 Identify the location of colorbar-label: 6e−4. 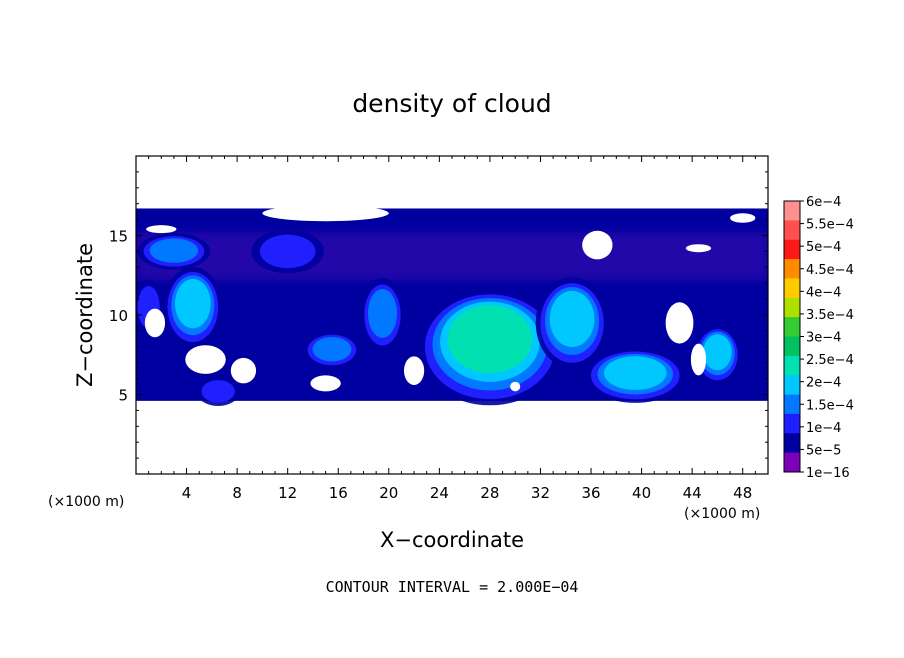
(823, 202).